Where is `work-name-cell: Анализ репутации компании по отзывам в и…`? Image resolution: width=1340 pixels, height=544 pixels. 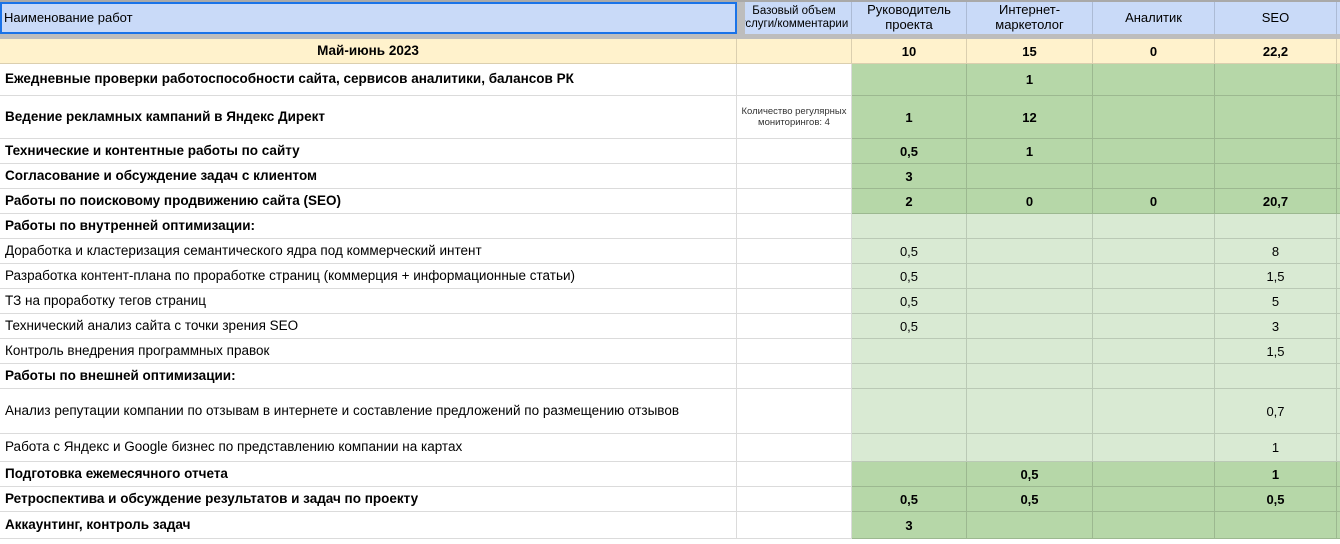
work-name-cell: Анализ репутации компании по отзывам в и… is located at coordinates (368, 411).